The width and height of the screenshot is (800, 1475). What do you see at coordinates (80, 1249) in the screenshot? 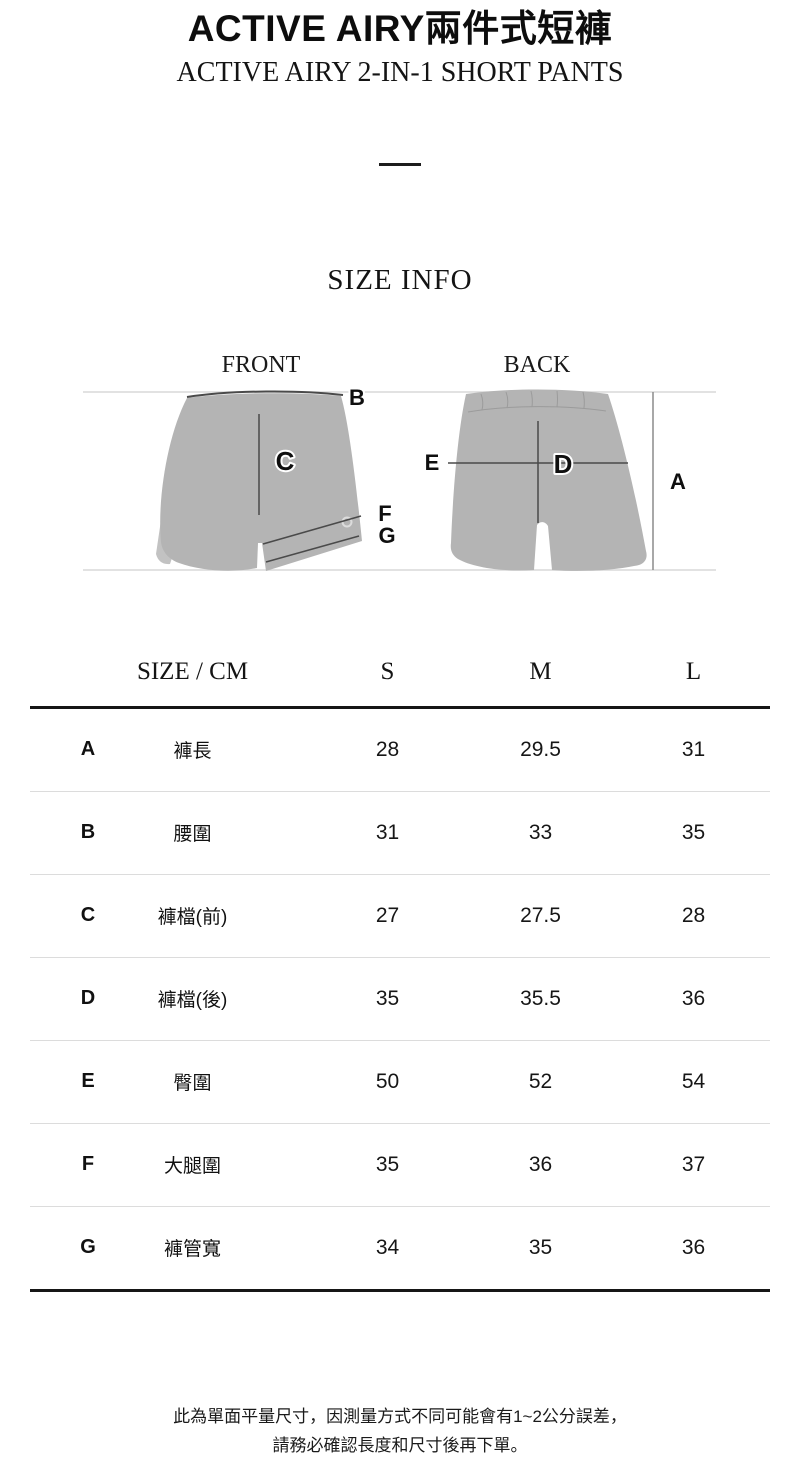
I see `row-key: G` at bounding box center [80, 1249].